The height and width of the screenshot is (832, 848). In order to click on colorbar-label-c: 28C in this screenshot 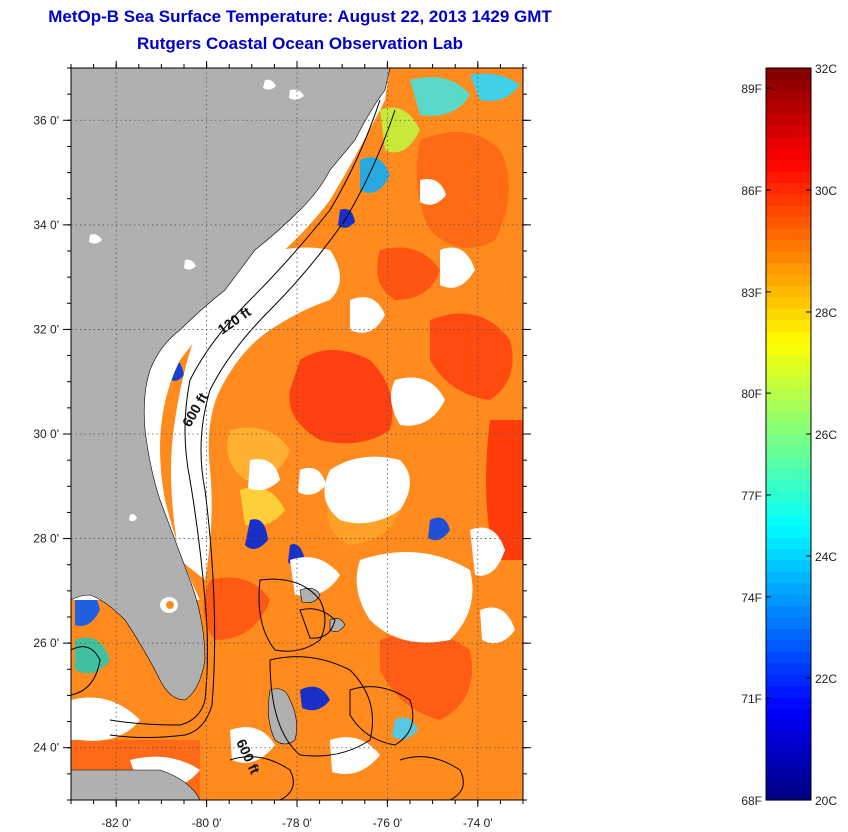, I will do `click(826, 313)`.